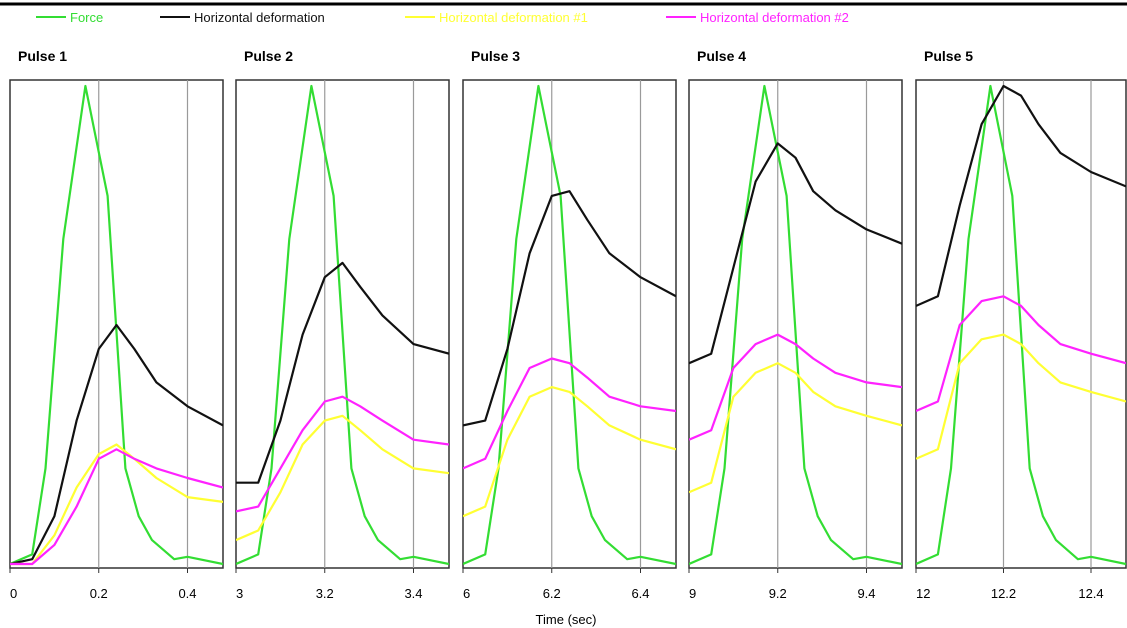 The image size is (1127, 628). What do you see at coordinates (778, 593) in the screenshot?
I see `x-tick-label: 9.2` at bounding box center [778, 593].